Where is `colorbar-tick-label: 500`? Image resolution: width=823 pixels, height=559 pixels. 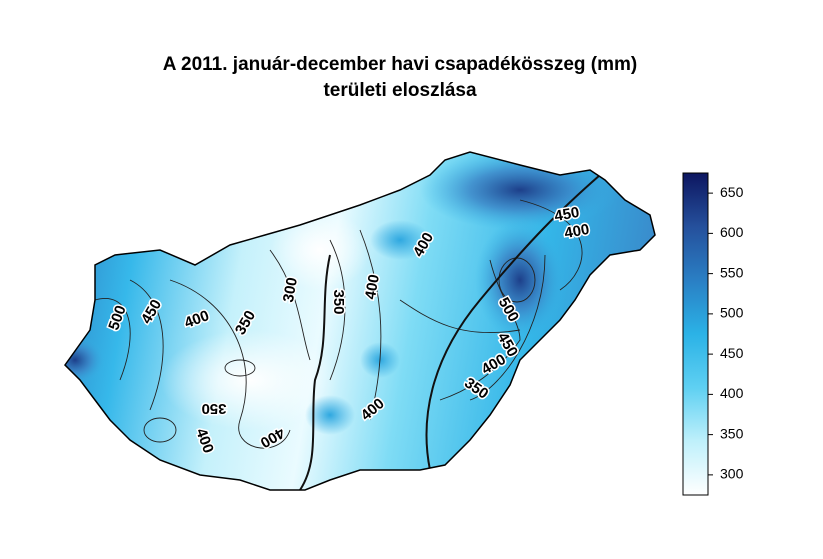
colorbar-tick-label: 500 is located at coordinates (732, 313).